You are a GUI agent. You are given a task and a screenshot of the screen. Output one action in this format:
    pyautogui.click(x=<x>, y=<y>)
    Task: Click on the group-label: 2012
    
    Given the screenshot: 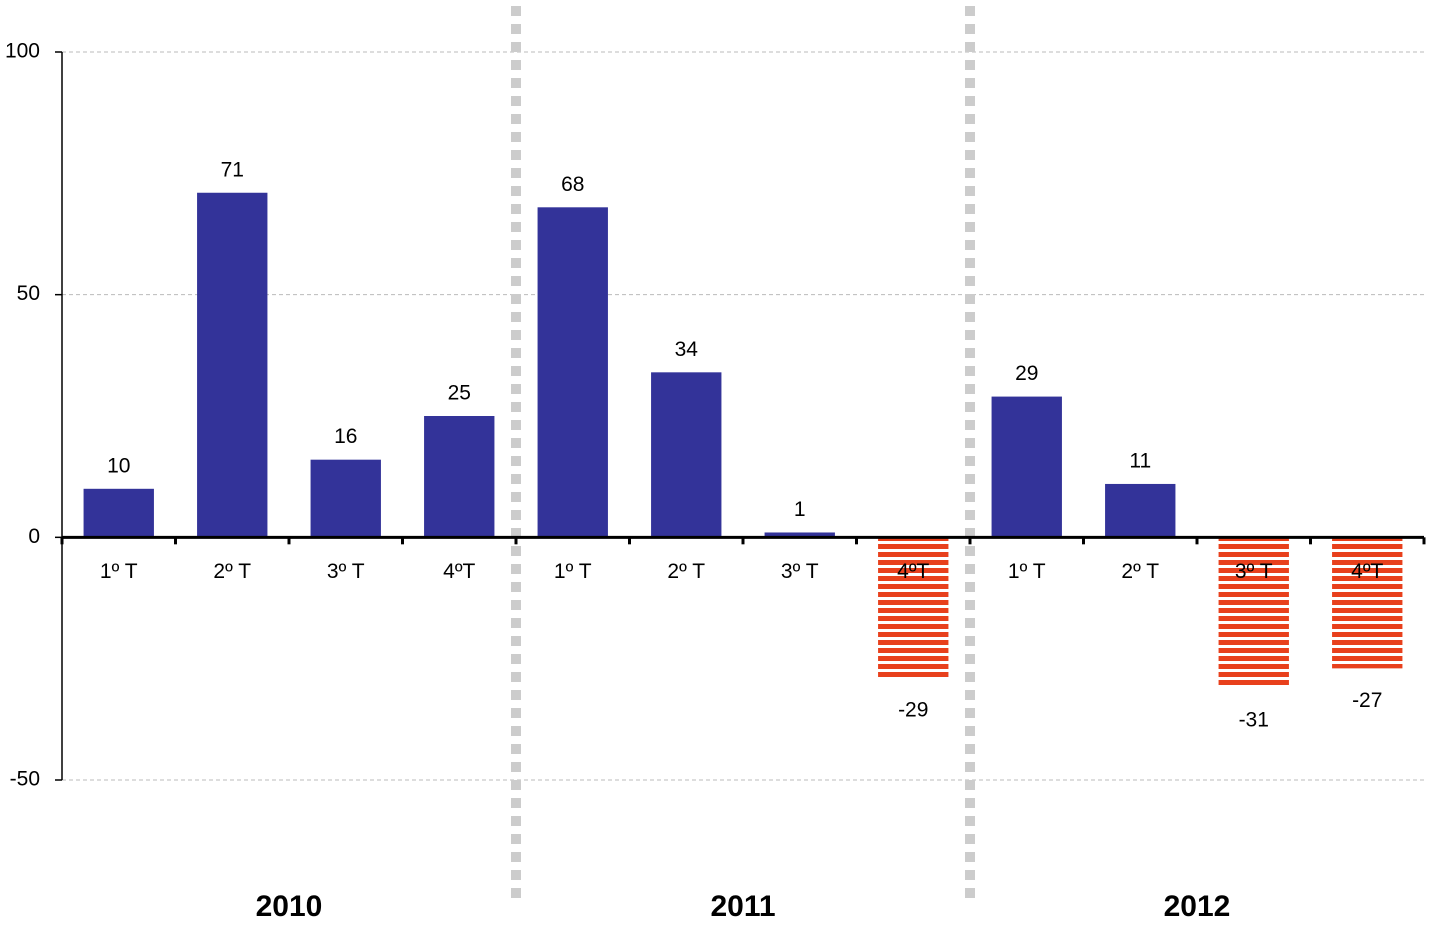 What is the action you would take?
    pyautogui.click(x=1197, y=906)
    